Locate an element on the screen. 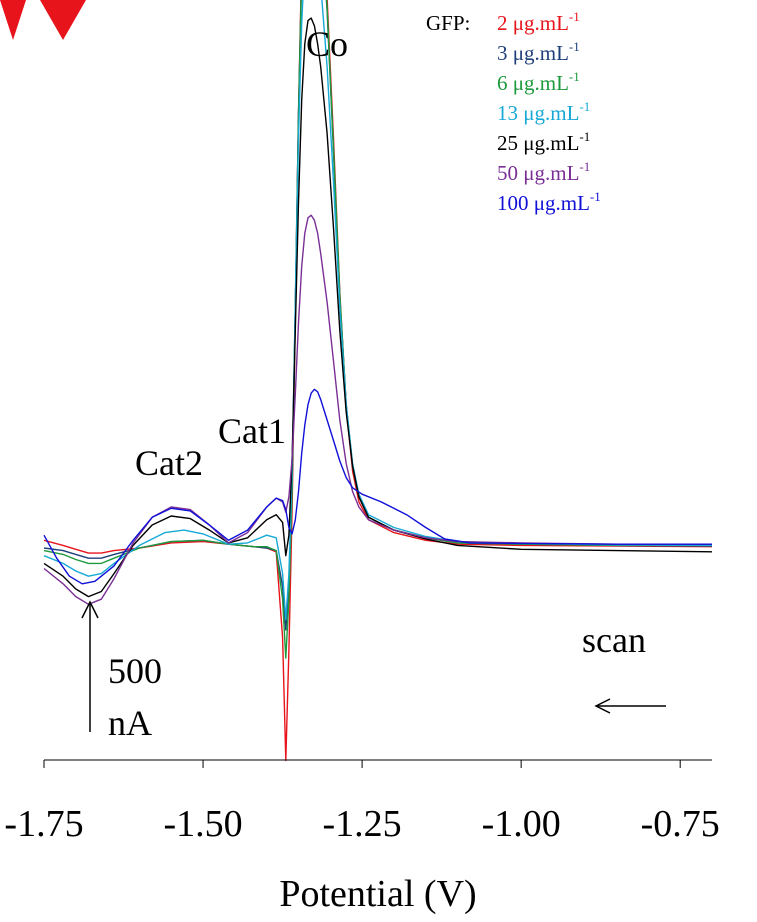 This screenshot has height=922, width=757. x-tick-label: -0.75 is located at coordinates (680, 824).